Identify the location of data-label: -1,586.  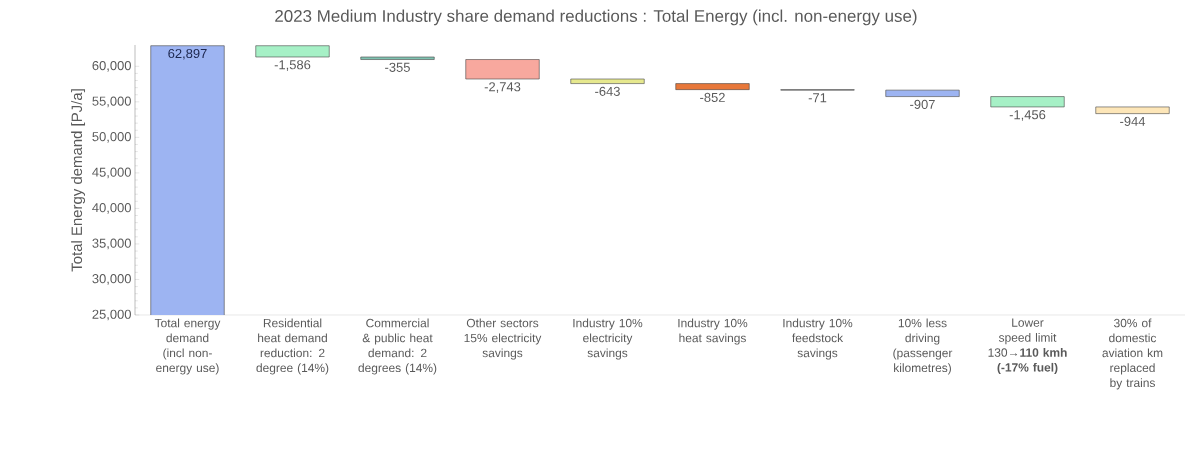
(292, 65).